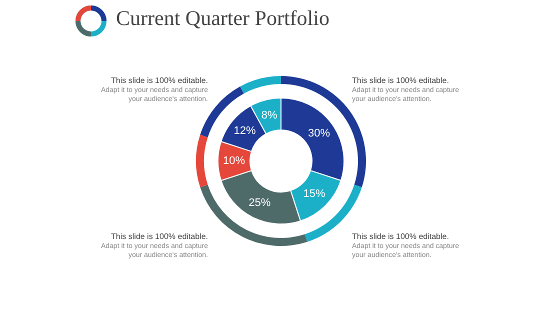 This screenshot has height=315, width=560. I want to click on text: 10%, so click(234, 161).